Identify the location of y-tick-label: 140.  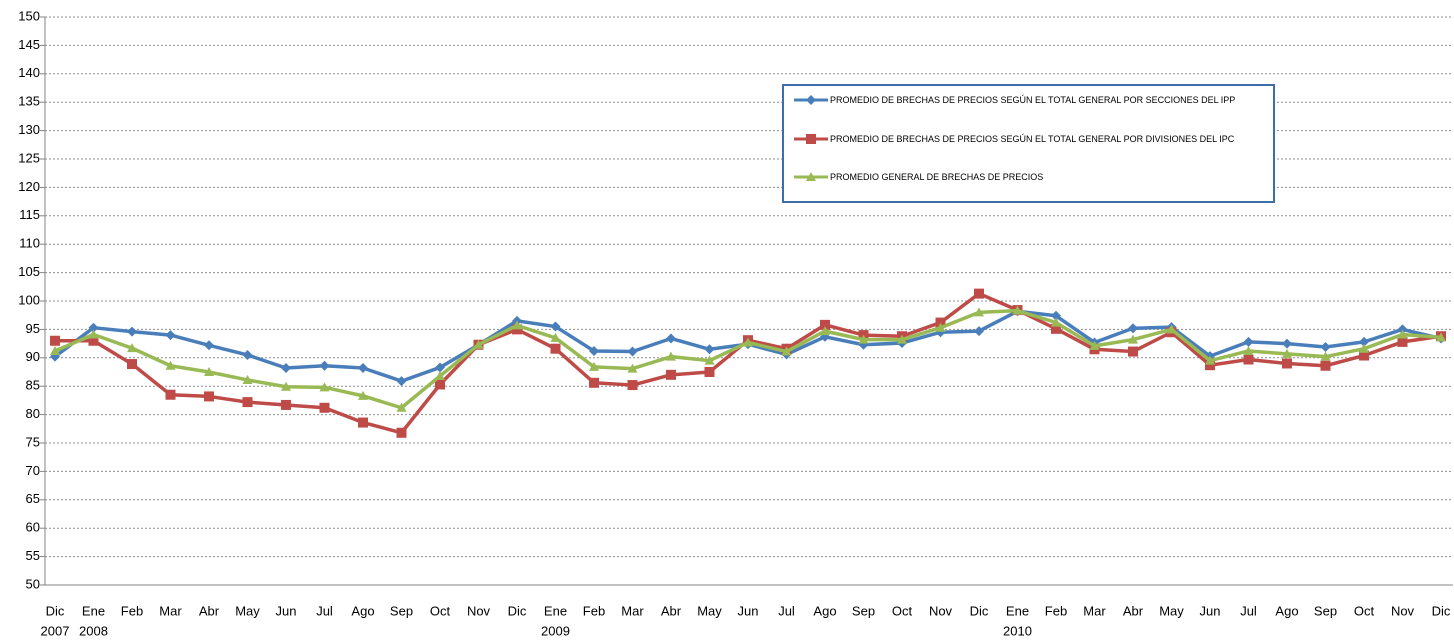
(29, 72).